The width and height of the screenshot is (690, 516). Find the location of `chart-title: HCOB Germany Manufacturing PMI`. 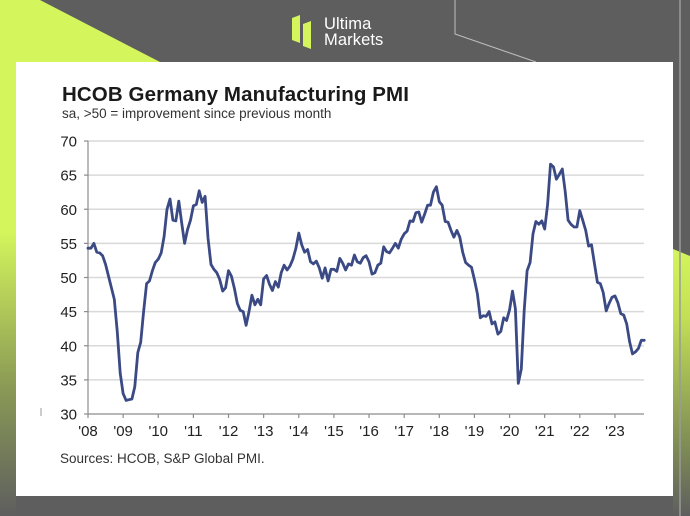

chart-title: HCOB Germany Manufacturing PMI is located at coordinates (235, 94).